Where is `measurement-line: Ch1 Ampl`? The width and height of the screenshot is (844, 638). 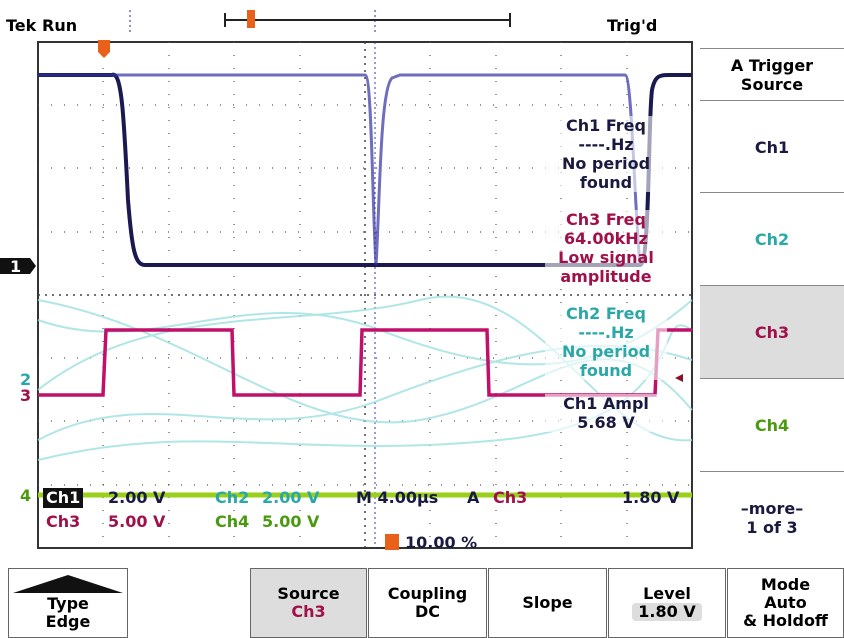 measurement-line: Ch1 Ampl is located at coordinates (606, 403).